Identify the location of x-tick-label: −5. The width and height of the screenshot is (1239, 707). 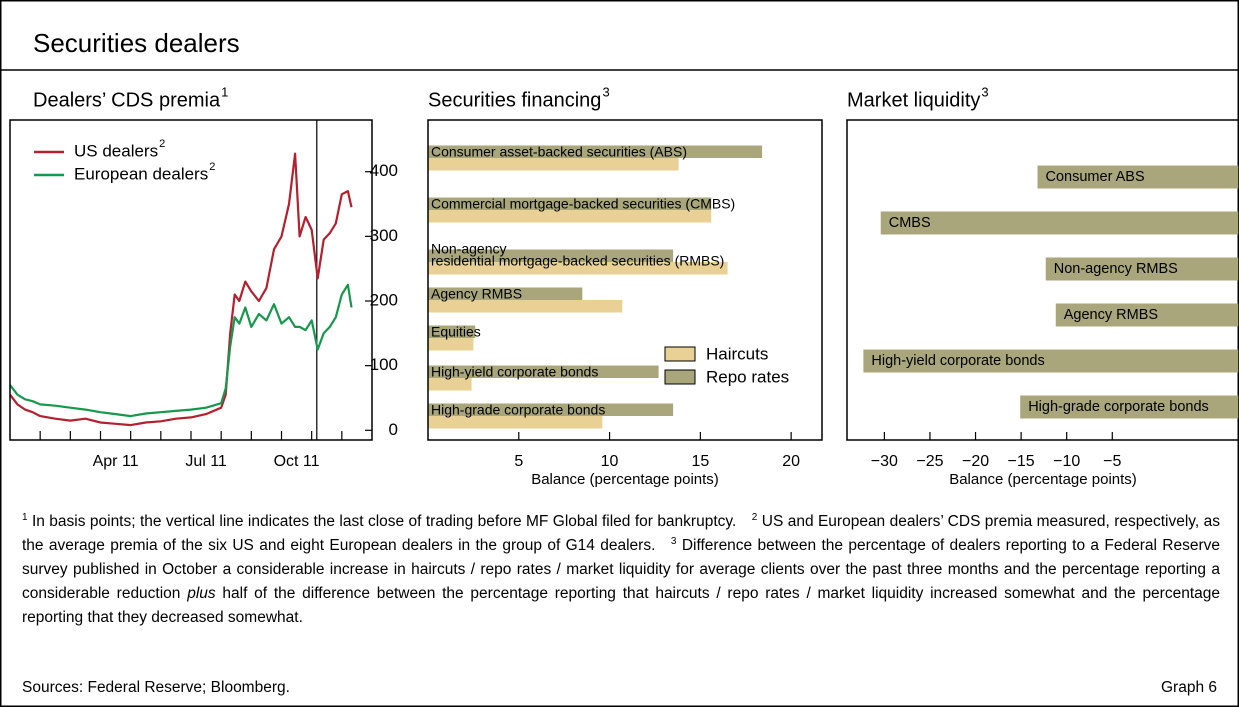
(1112, 461).